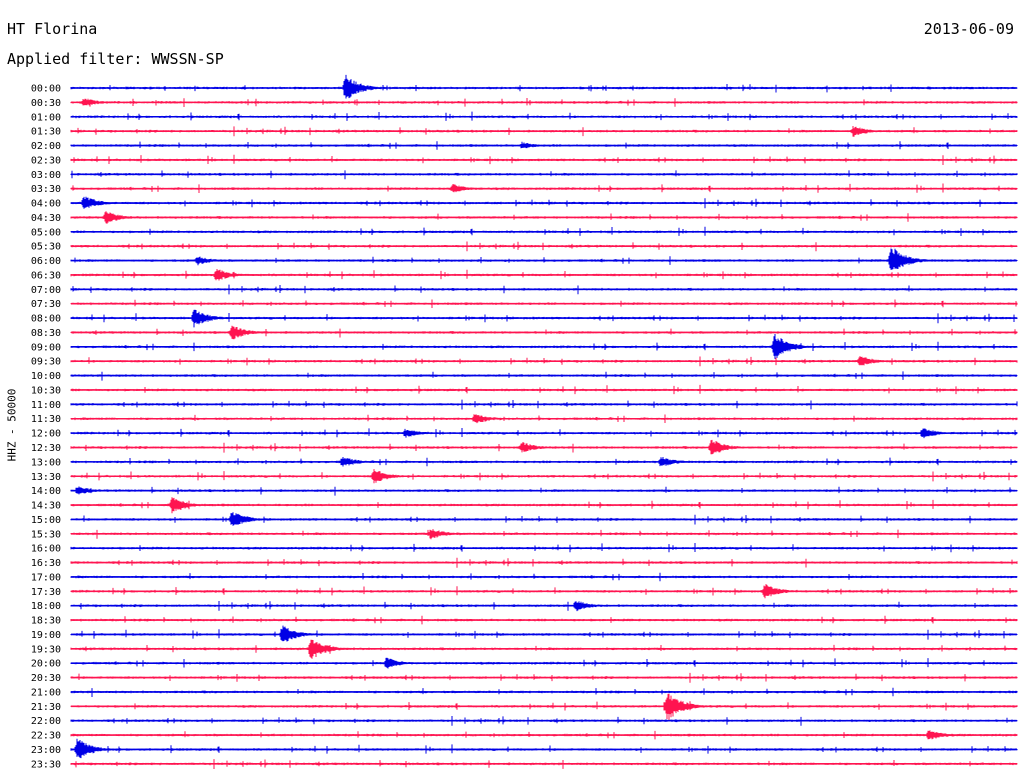 The height and width of the screenshot is (780, 1024). What do you see at coordinates (46, 664) in the screenshot?
I see `row-time-label: 20:00` at bounding box center [46, 664].